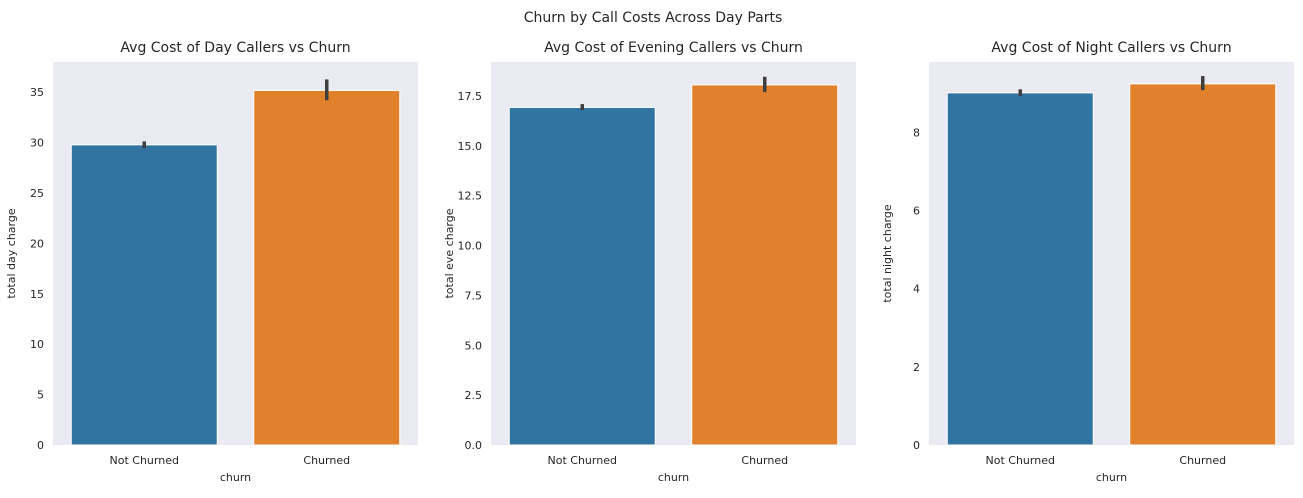 The image size is (1303, 498). Describe the element at coordinates (916, 367) in the screenshot. I see `y-tick-label: 2` at that location.